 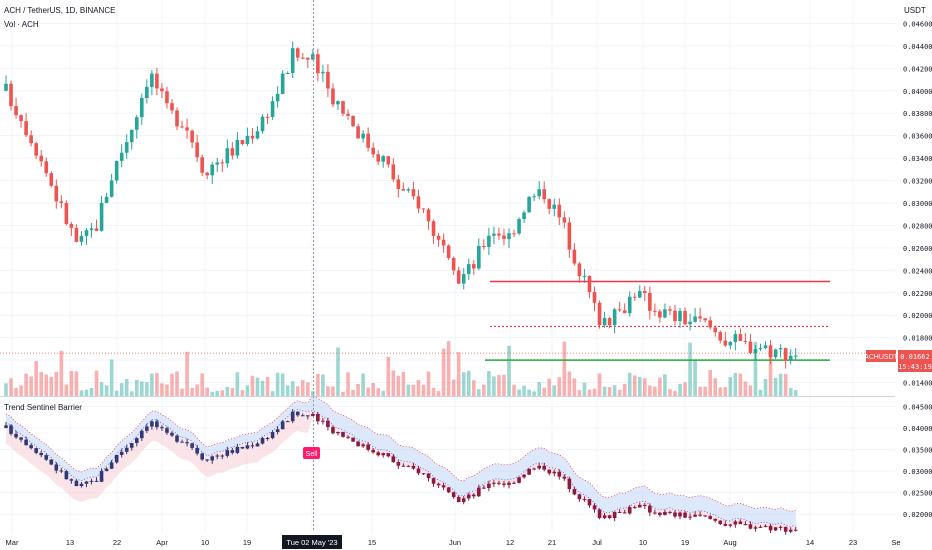 What do you see at coordinates (917, 69) in the screenshot?
I see `price-tick-label: 0.04200` at bounding box center [917, 69].